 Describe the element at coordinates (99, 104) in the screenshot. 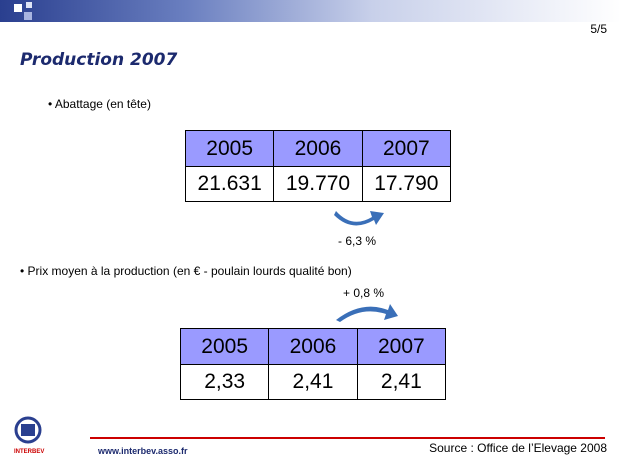

I see `bullet: • Abattage (en tête)` at that location.